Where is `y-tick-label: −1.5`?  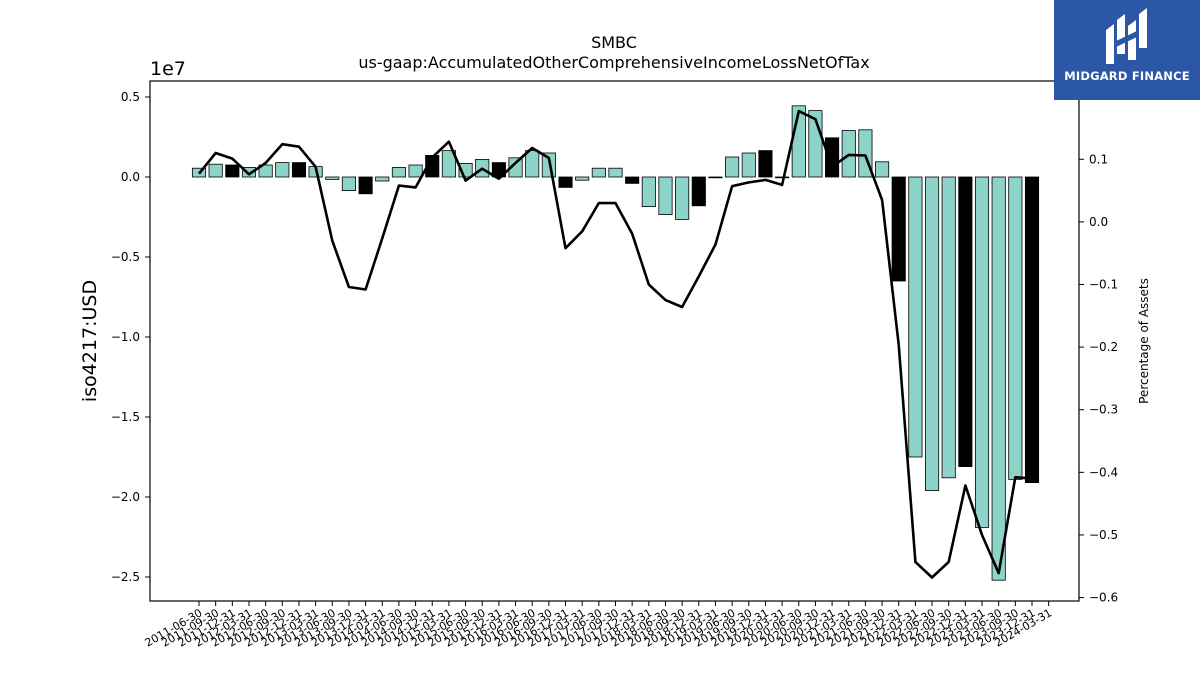
y-tick-label: −1.5 is located at coordinates (125, 417).